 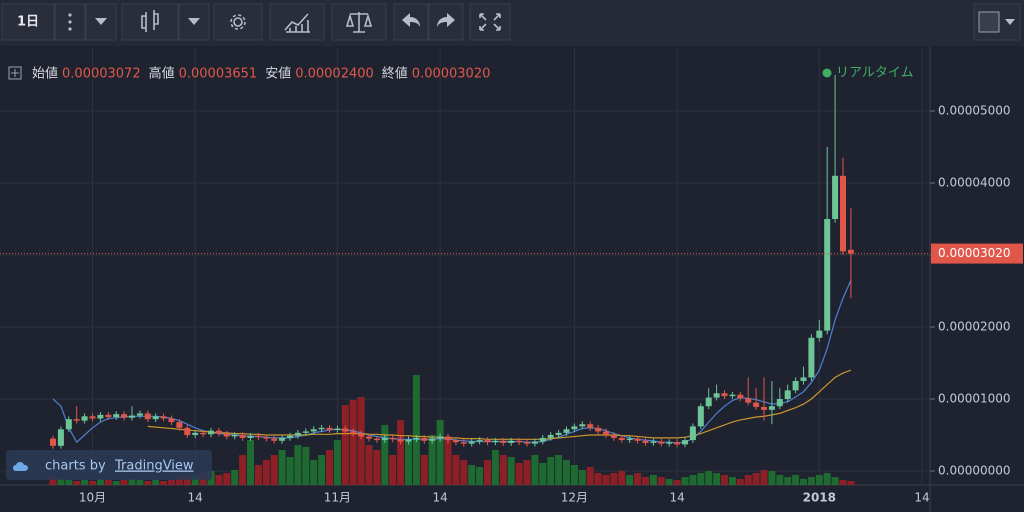 What do you see at coordinates (20, 466) in the screenshot?
I see `cloud-icon` at bounding box center [20, 466].